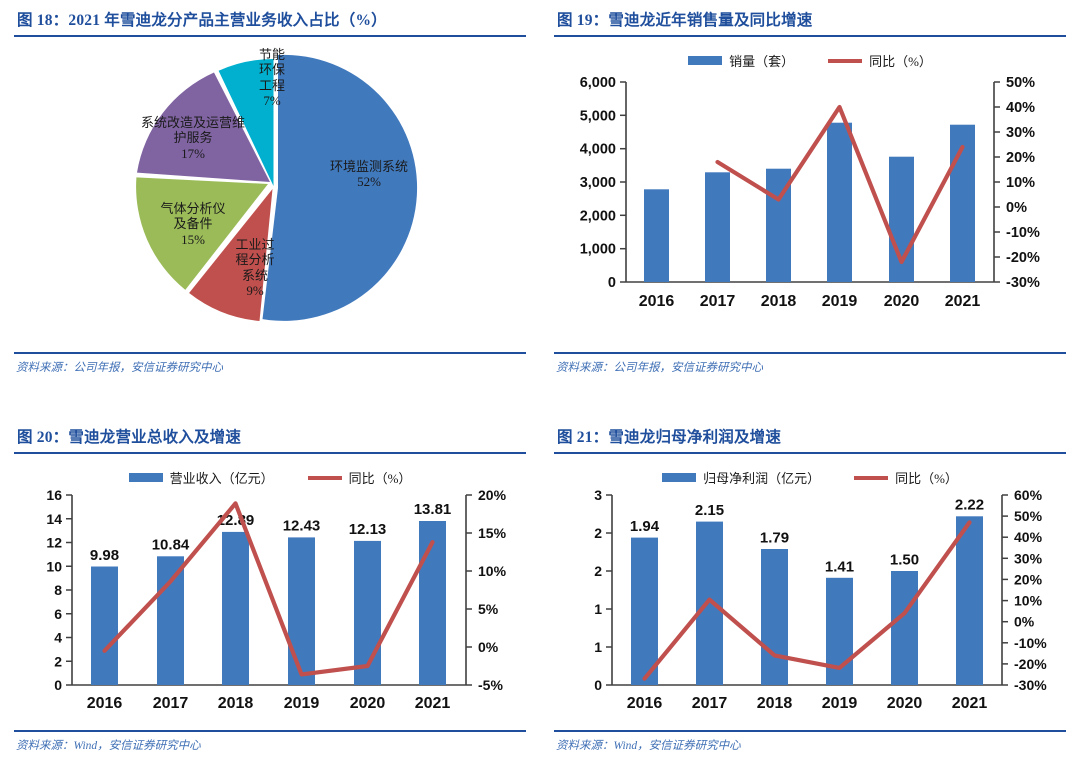  What do you see at coordinates (648, 746) in the screenshot?
I see `figure-21-source: 资料来源：Wind，安信证券研究中心` at bounding box center [648, 746].